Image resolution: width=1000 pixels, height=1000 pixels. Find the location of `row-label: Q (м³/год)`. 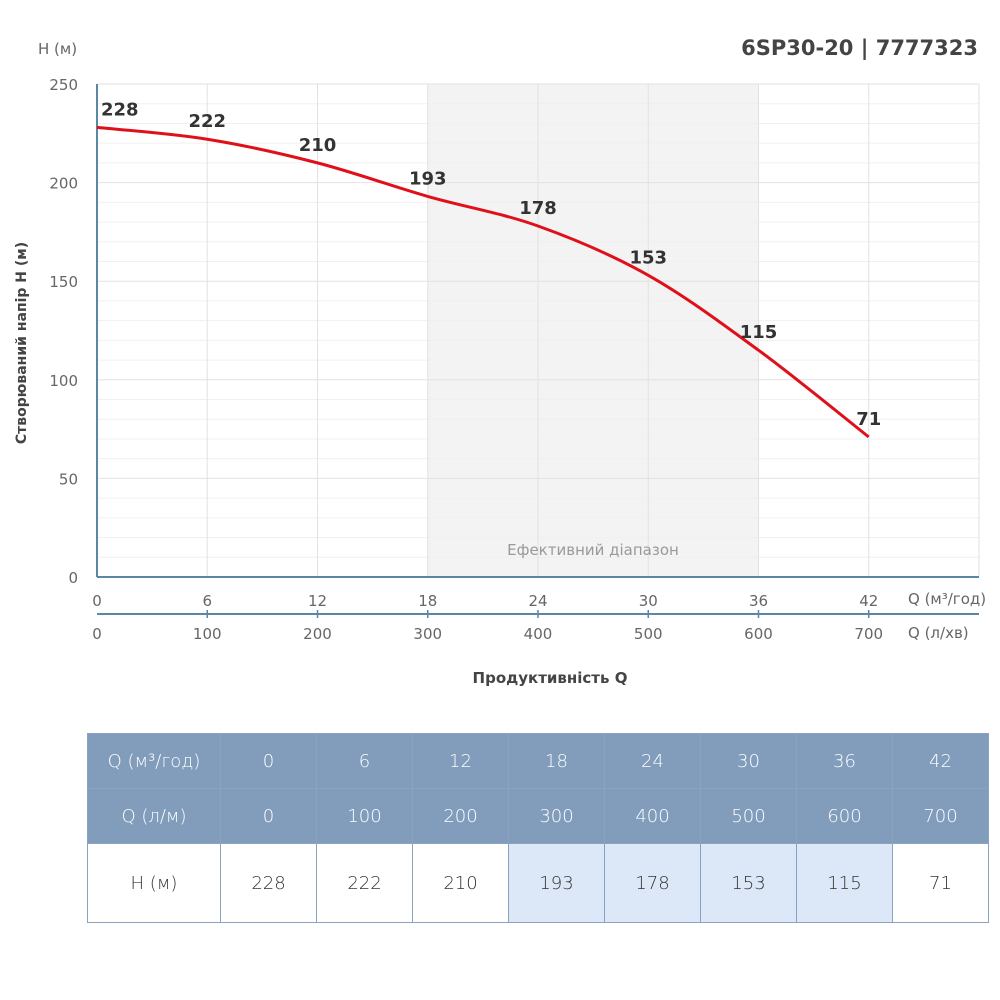

row-label: Q (м³/год) is located at coordinates (154, 761).